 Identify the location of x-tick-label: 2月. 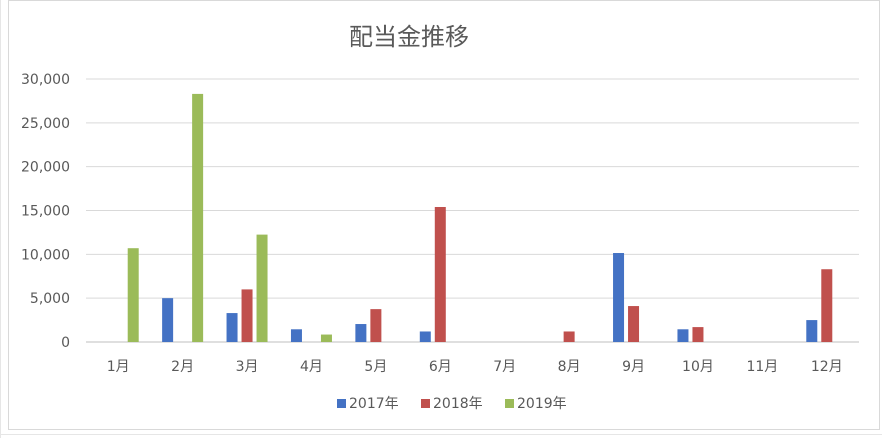
(182, 367).